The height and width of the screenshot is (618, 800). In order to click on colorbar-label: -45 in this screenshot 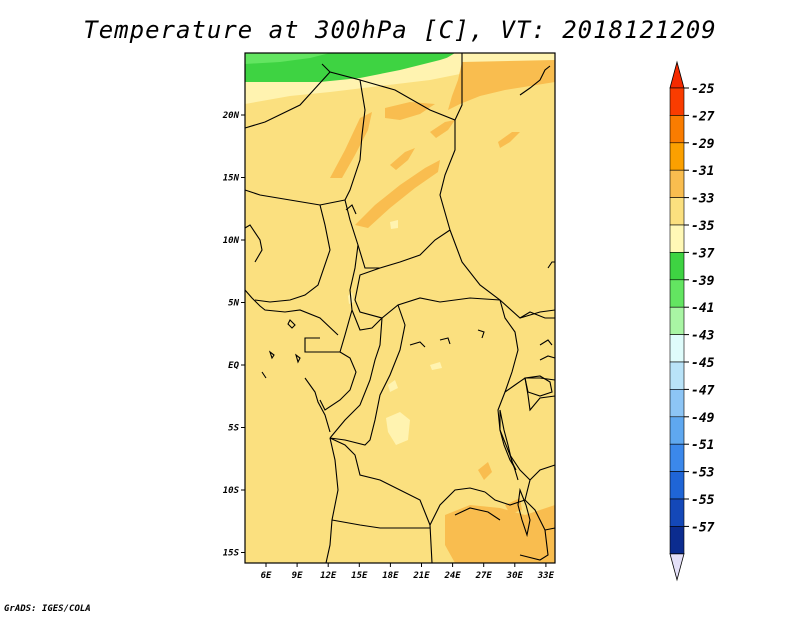, I will do `click(703, 363)`.